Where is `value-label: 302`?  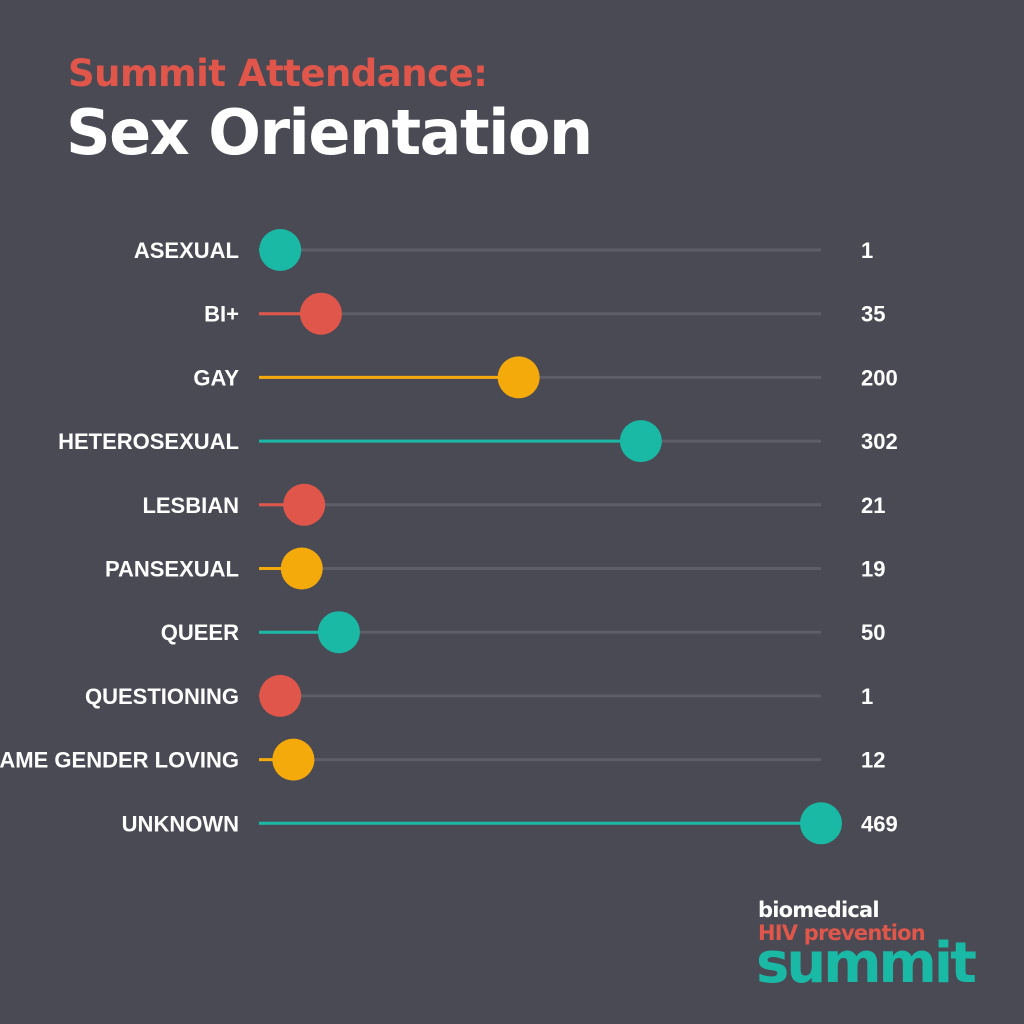
value-label: 302 is located at coordinates (879, 441).